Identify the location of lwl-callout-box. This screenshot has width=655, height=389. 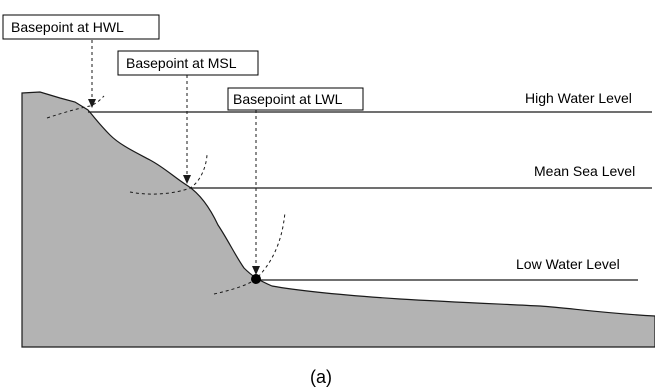
(295, 99).